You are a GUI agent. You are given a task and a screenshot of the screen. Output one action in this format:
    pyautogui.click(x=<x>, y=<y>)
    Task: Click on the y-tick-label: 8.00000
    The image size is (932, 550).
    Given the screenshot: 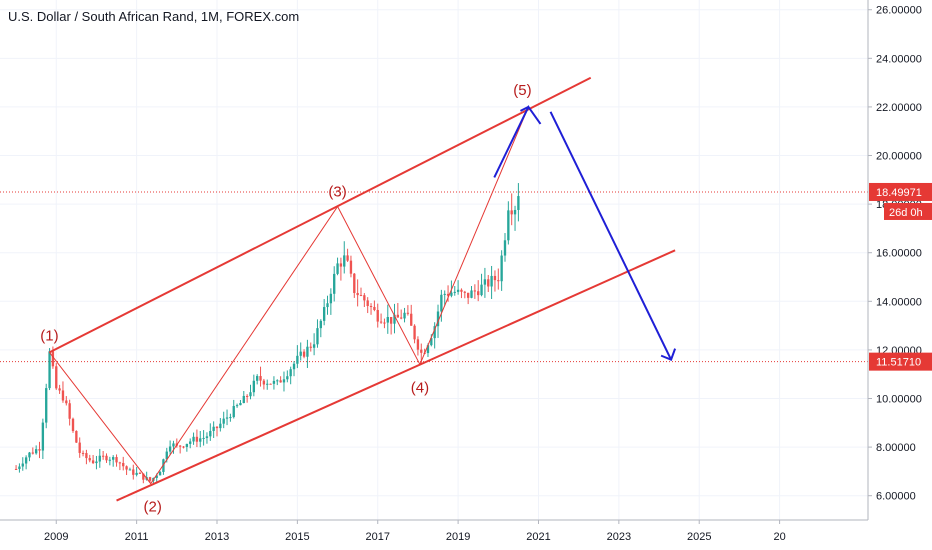 What is the action you would take?
    pyautogui.click(x=896, y=448)
    